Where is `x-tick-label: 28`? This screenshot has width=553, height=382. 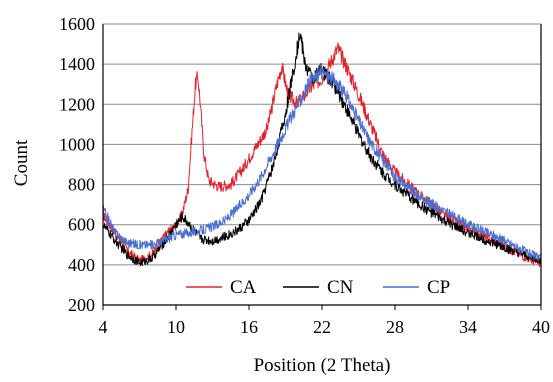 x-tick-label: 28 is located at coordinates (395, 327).